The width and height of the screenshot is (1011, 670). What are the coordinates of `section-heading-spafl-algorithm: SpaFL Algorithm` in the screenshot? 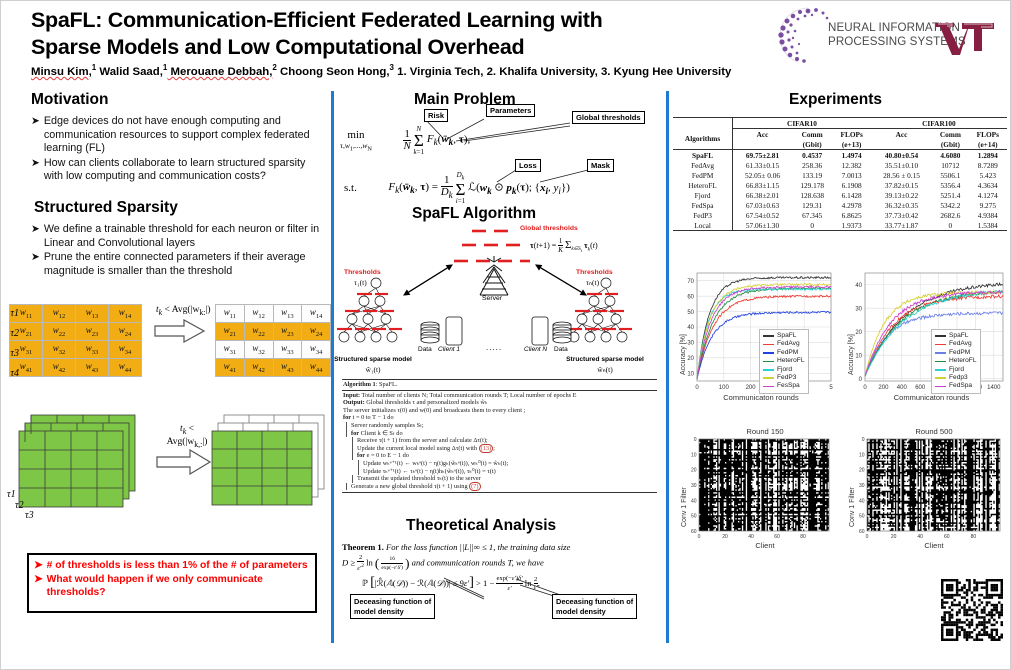 It's located at (474, 214).